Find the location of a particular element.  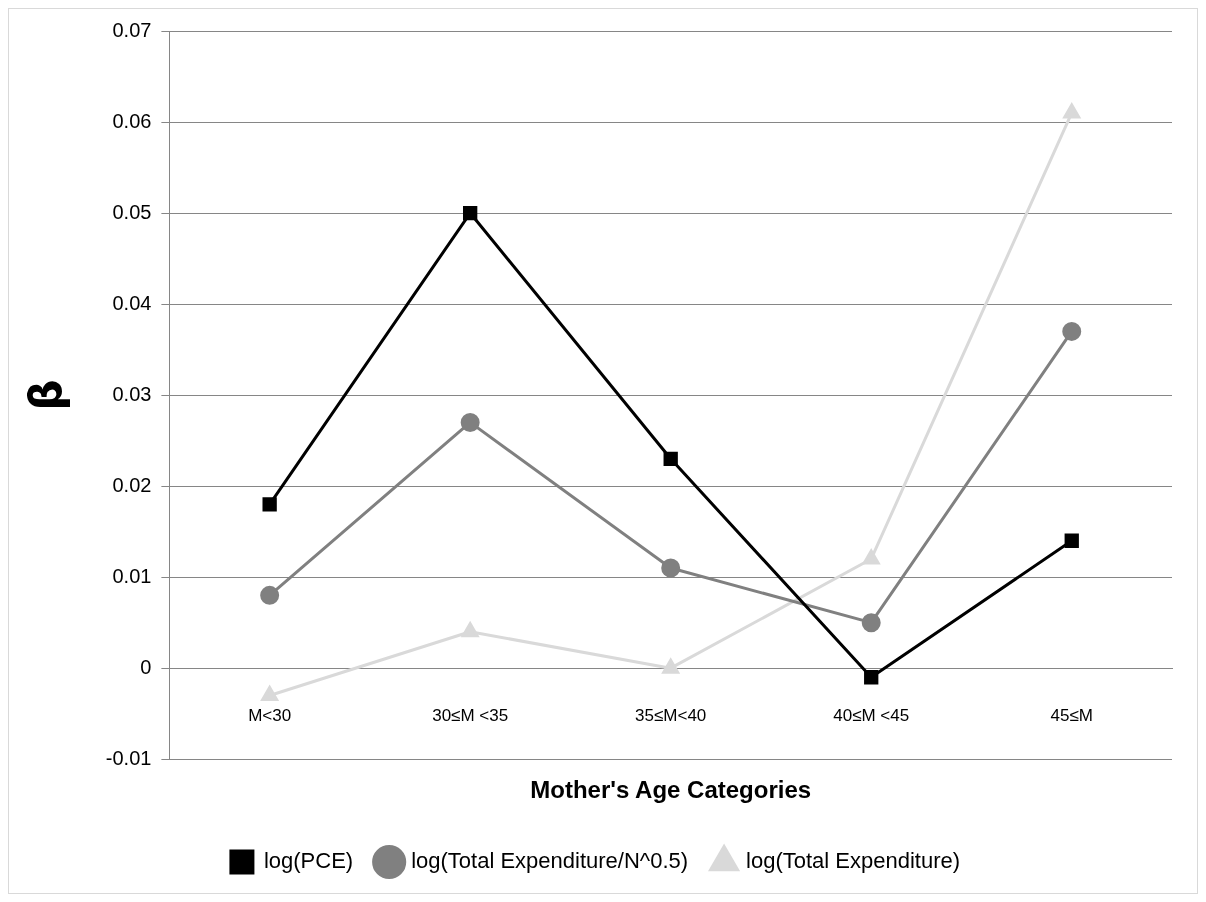

legend-label: log(PCE) is located at coordinates (308, 861).